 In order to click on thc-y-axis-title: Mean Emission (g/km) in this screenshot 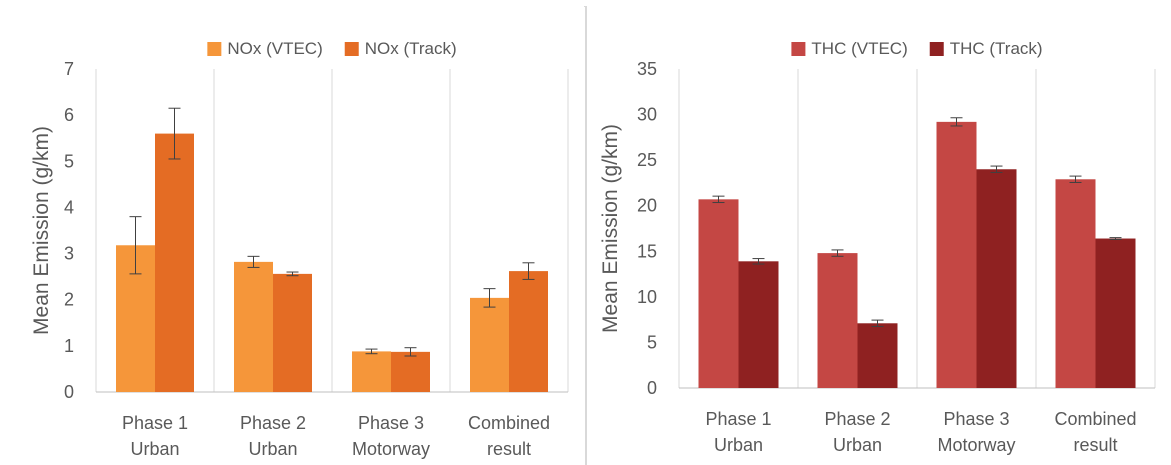, I will do `click(610, 228)`.